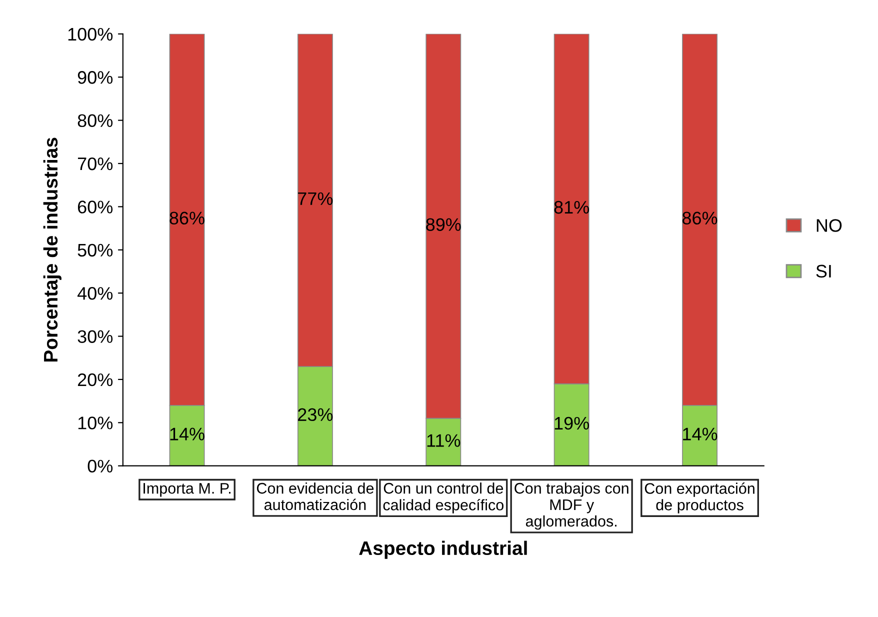 The width and height of the screenshot is (878, 617). Describe the element at coordinates (95, 293) in the screenshot. I see `y-tick-label: 40%` at that location.